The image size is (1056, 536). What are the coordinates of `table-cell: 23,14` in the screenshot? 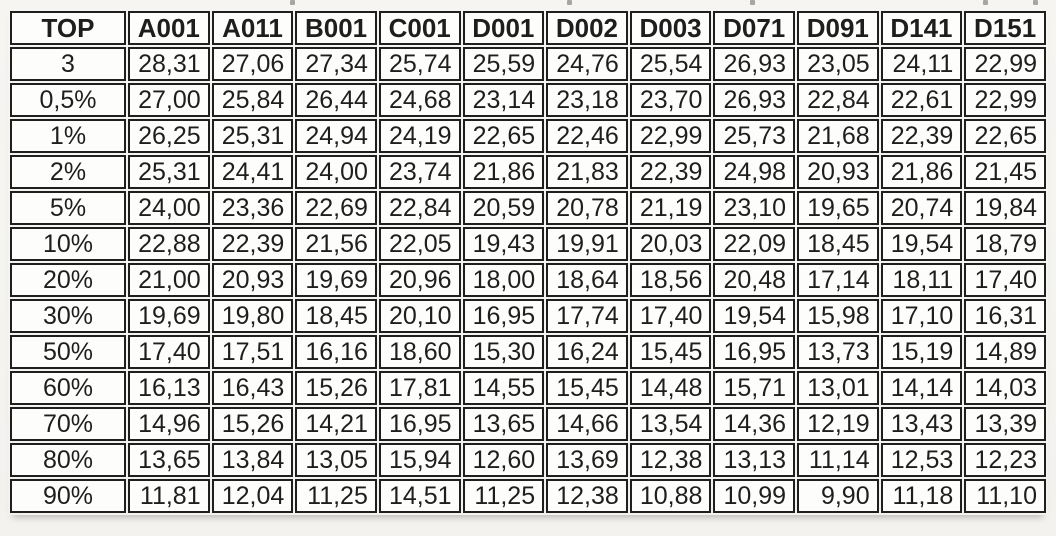 It's located at (503, 100).